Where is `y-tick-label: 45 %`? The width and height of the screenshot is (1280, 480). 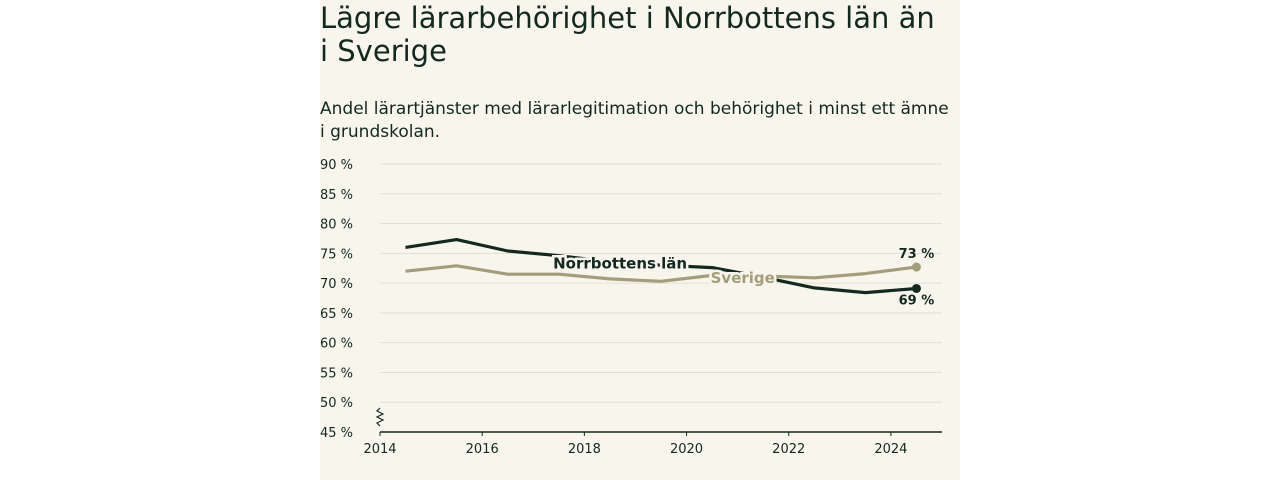 y-tick-label: 45 % is located at coordinates (336, 433).